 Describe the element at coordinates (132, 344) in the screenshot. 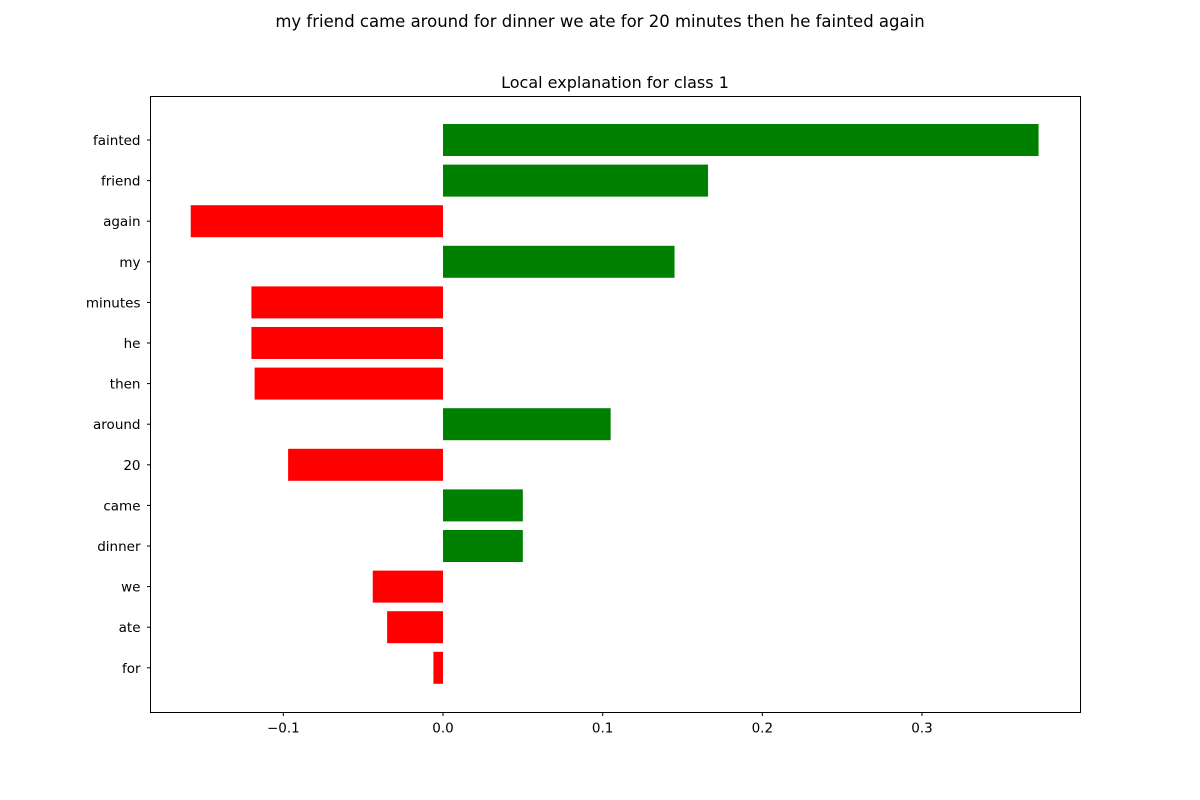

I see `y-tick-label-he: he` at that location.